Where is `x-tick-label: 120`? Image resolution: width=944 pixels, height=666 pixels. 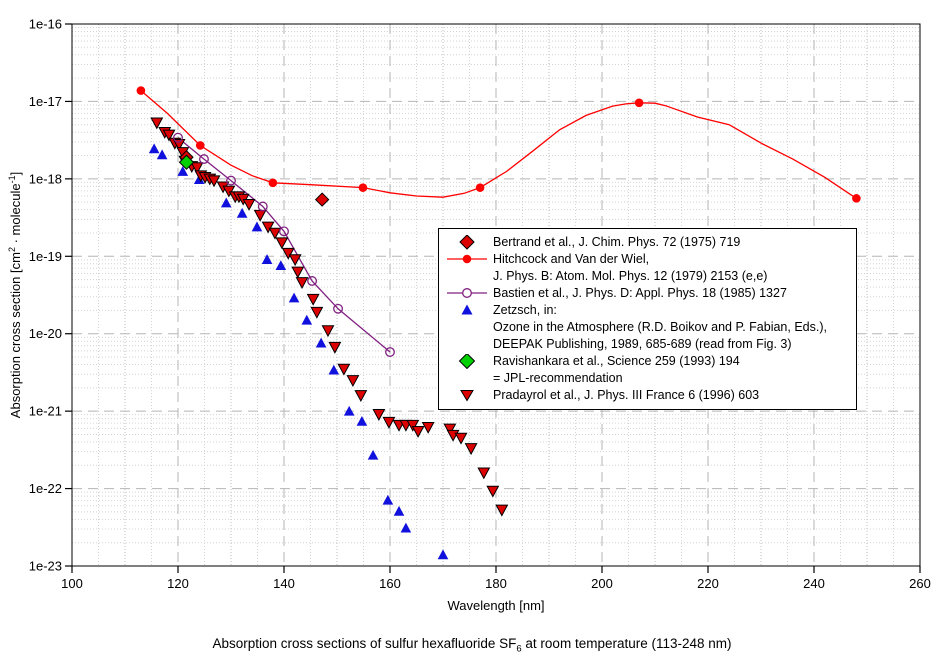 x-tick-label: 120 is located at coordinates (178, 583).